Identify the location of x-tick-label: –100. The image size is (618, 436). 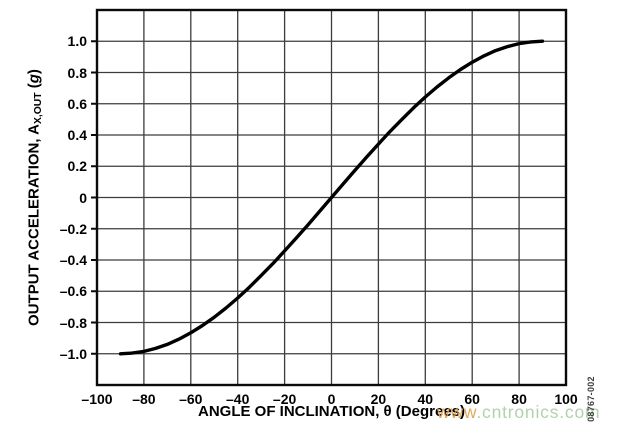
(97, 399).